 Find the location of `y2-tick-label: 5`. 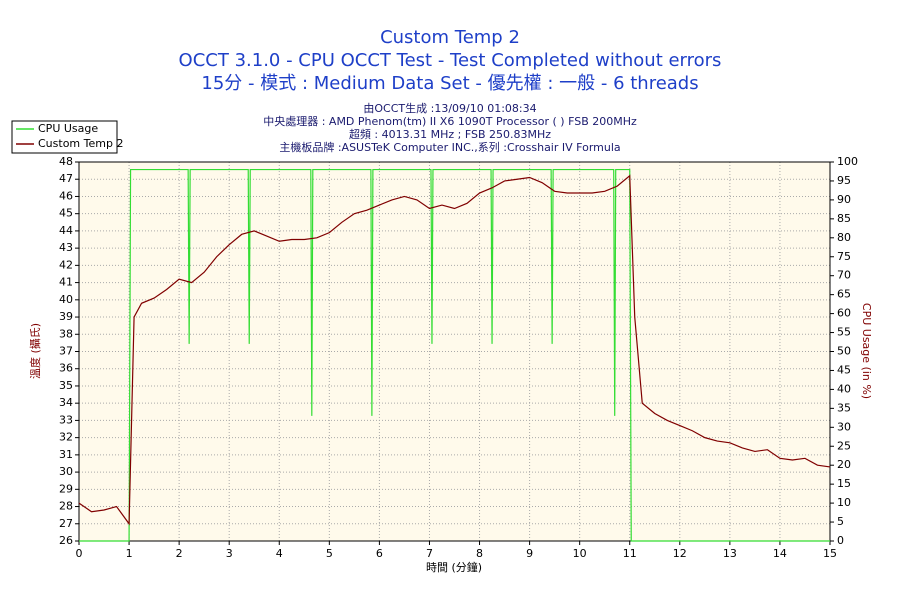

y2-tick-label: 5 is located at coordinates (840, 521).